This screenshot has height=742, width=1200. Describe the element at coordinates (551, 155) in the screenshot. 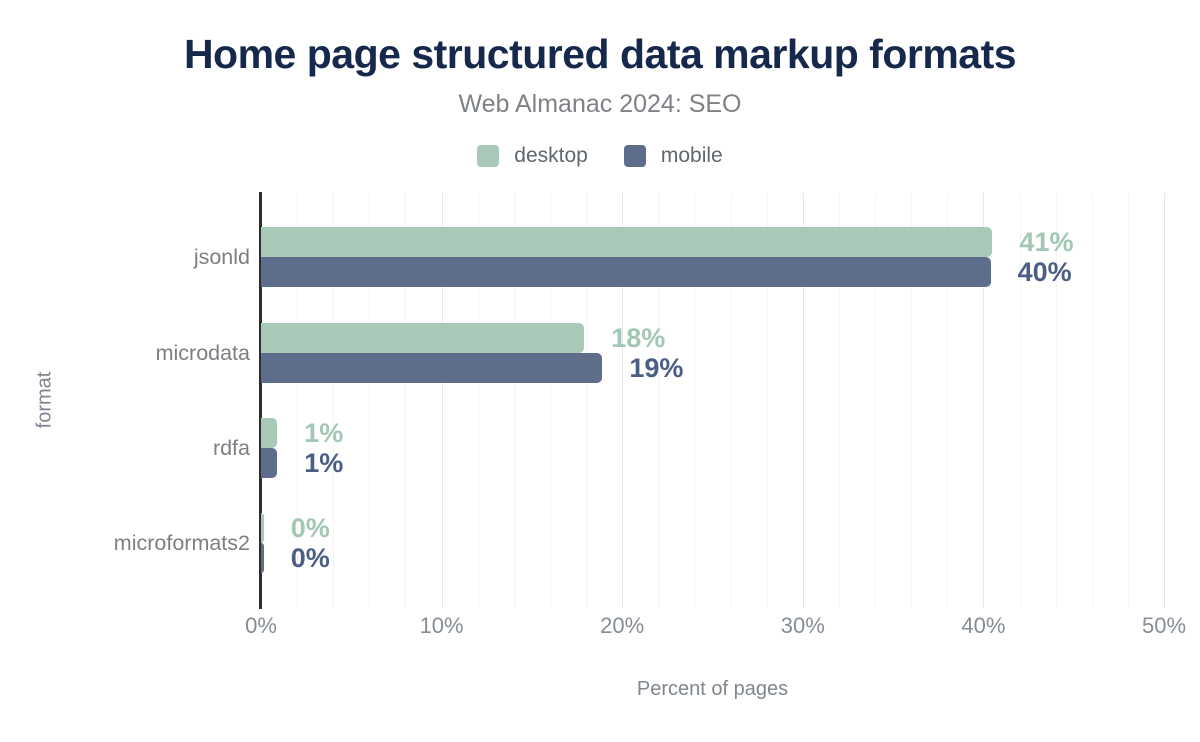

I see `legend-label-desktop: desktop` at that location.